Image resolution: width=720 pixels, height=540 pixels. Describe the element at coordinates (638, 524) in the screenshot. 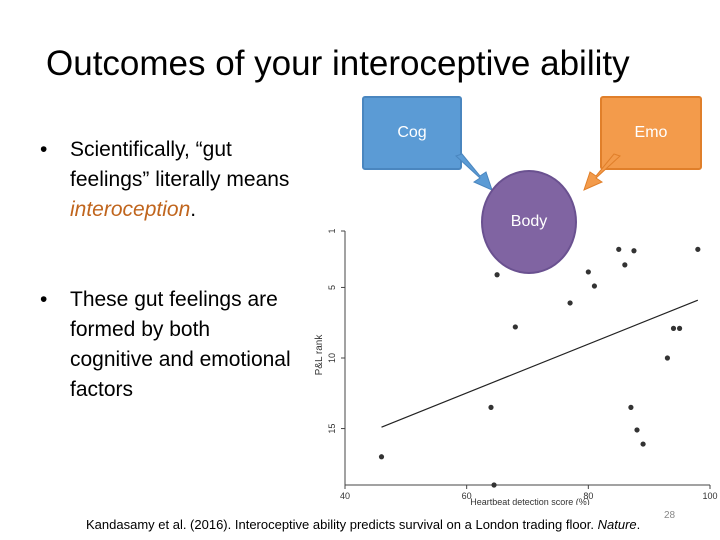

I see `citation-end: .` at that location.